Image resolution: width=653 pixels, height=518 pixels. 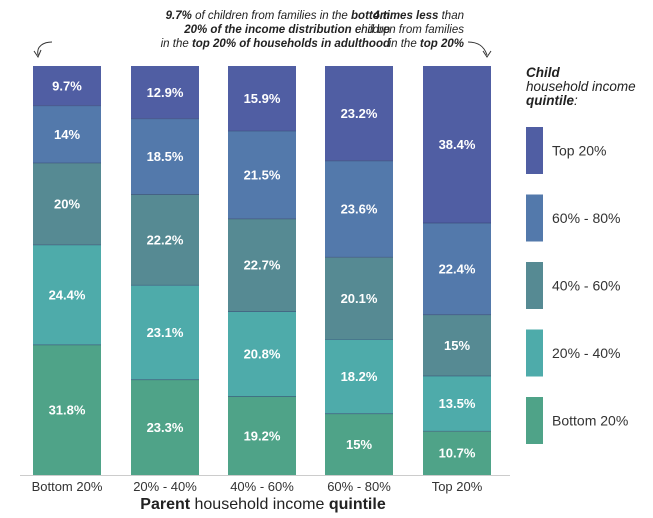 I want to click on annotation-right-line-2: children from families, so click(x=409, y=30).